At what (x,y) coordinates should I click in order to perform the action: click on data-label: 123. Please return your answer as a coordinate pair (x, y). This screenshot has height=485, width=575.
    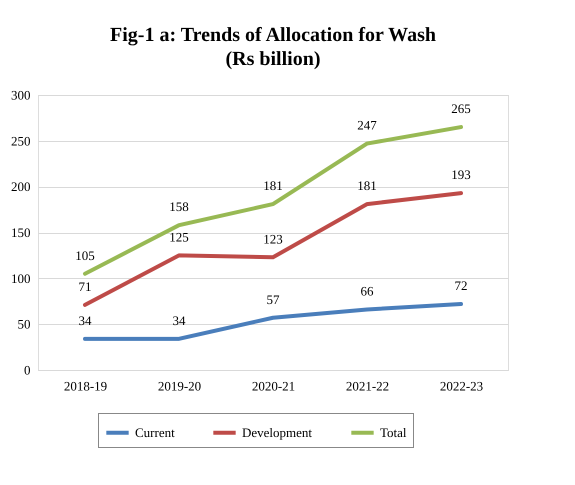
    Looking at the image, I should click on (273, 238).